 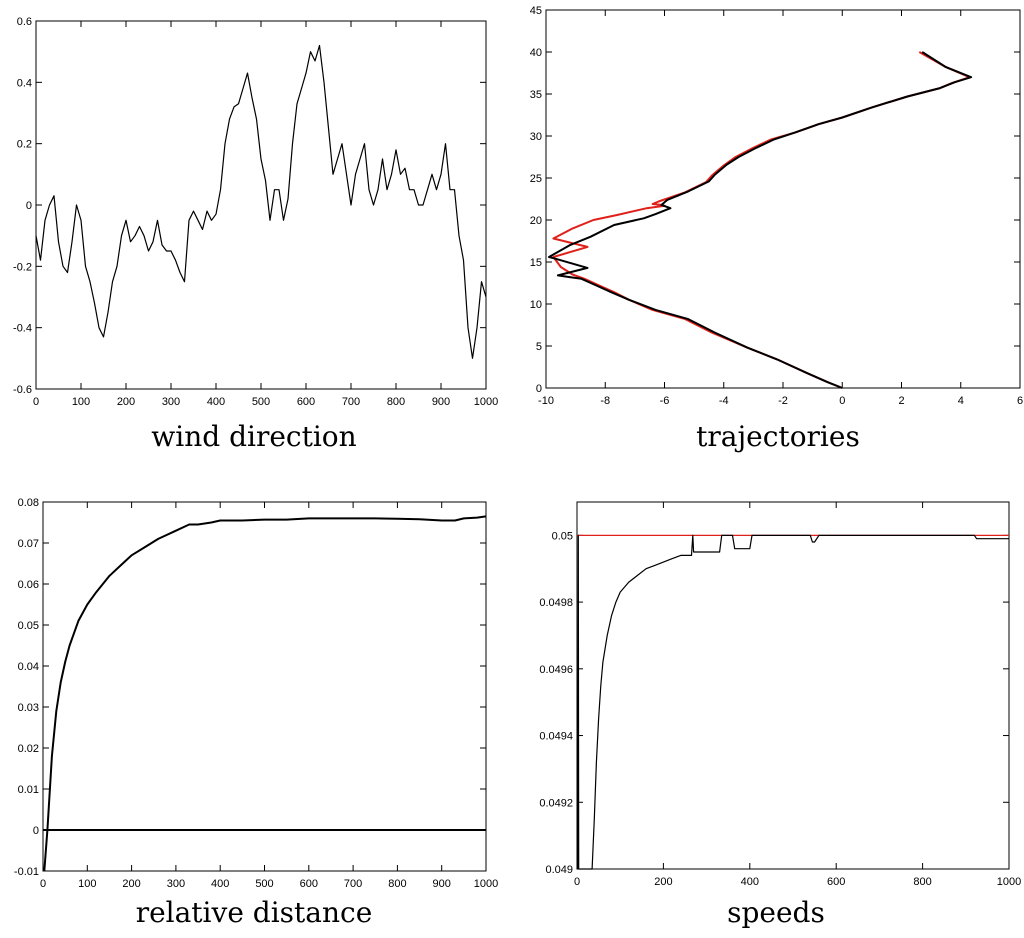 I want to click on y-tick-label: 5, so click(x=539, y=347).